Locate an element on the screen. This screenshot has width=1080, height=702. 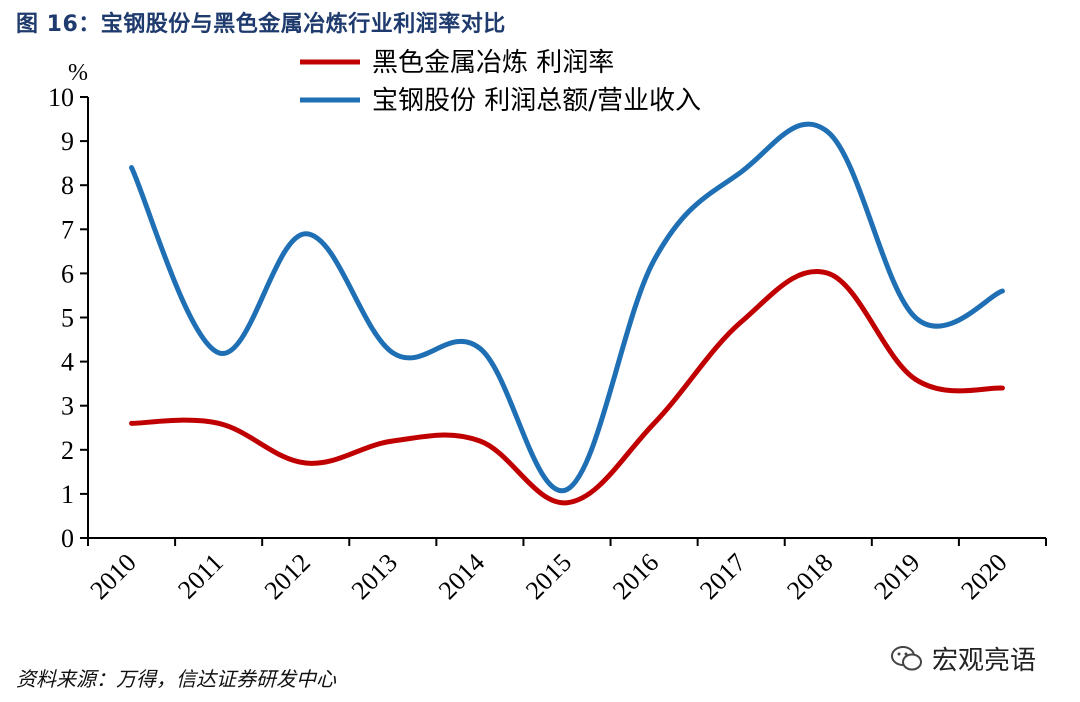
y-tick-label: 10 is located at coordinates (61, 97).